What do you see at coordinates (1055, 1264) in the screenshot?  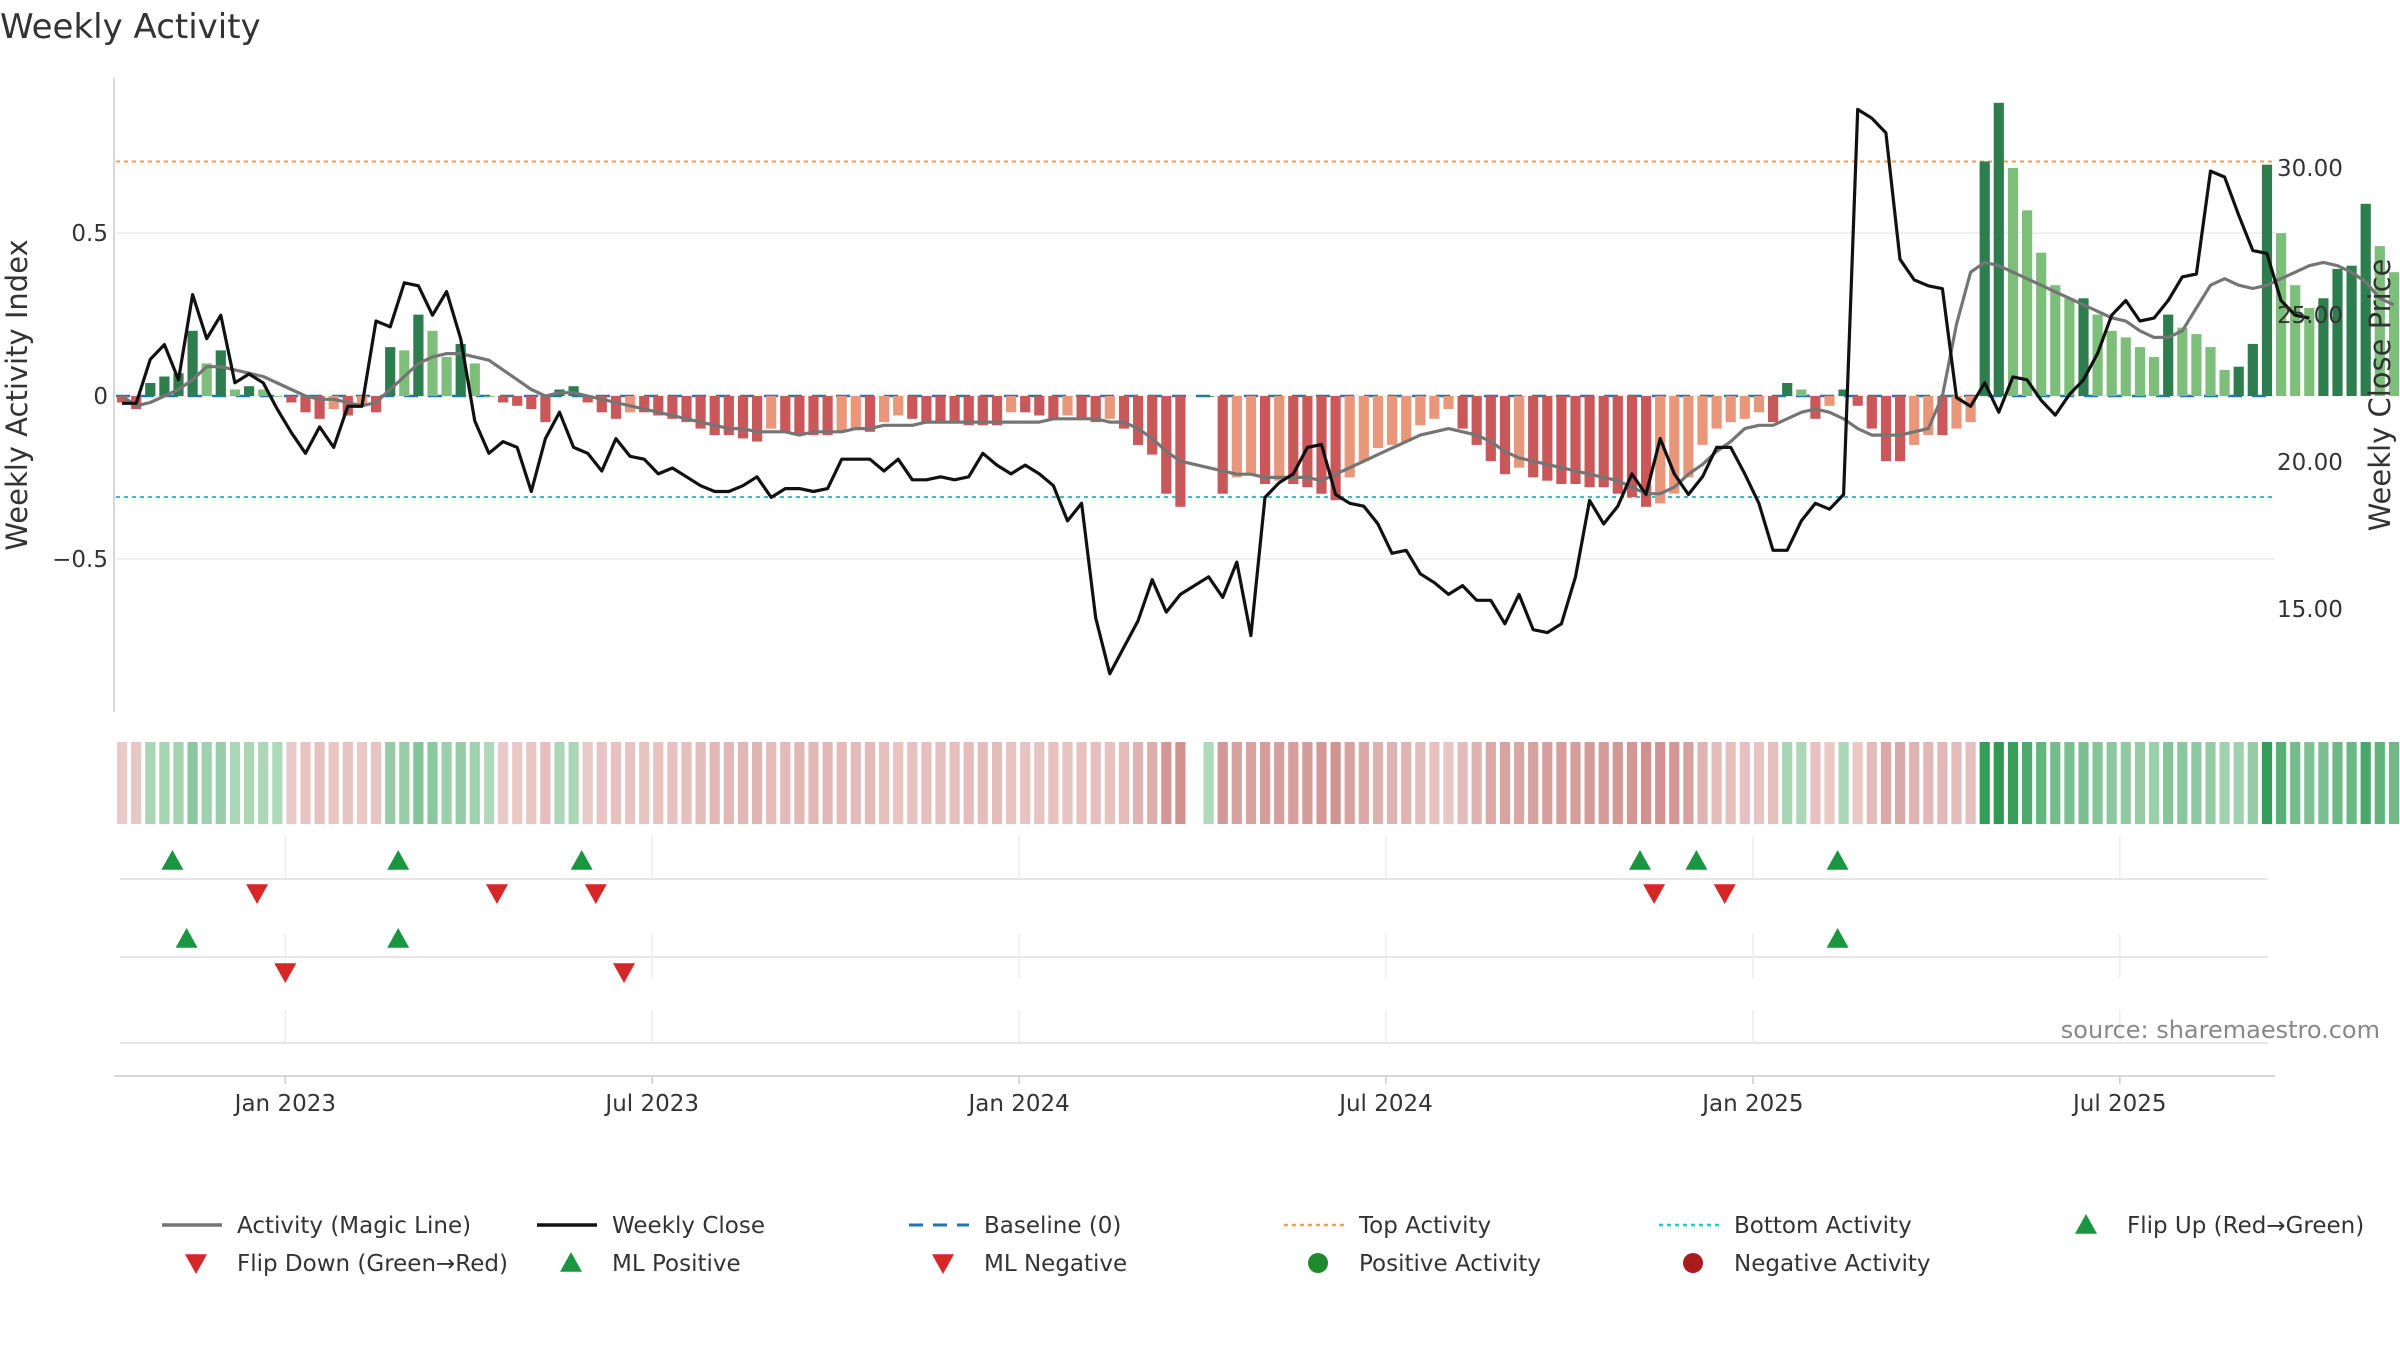 I see `legend-label: ML Negative` at bounding box center [1055, 1264].